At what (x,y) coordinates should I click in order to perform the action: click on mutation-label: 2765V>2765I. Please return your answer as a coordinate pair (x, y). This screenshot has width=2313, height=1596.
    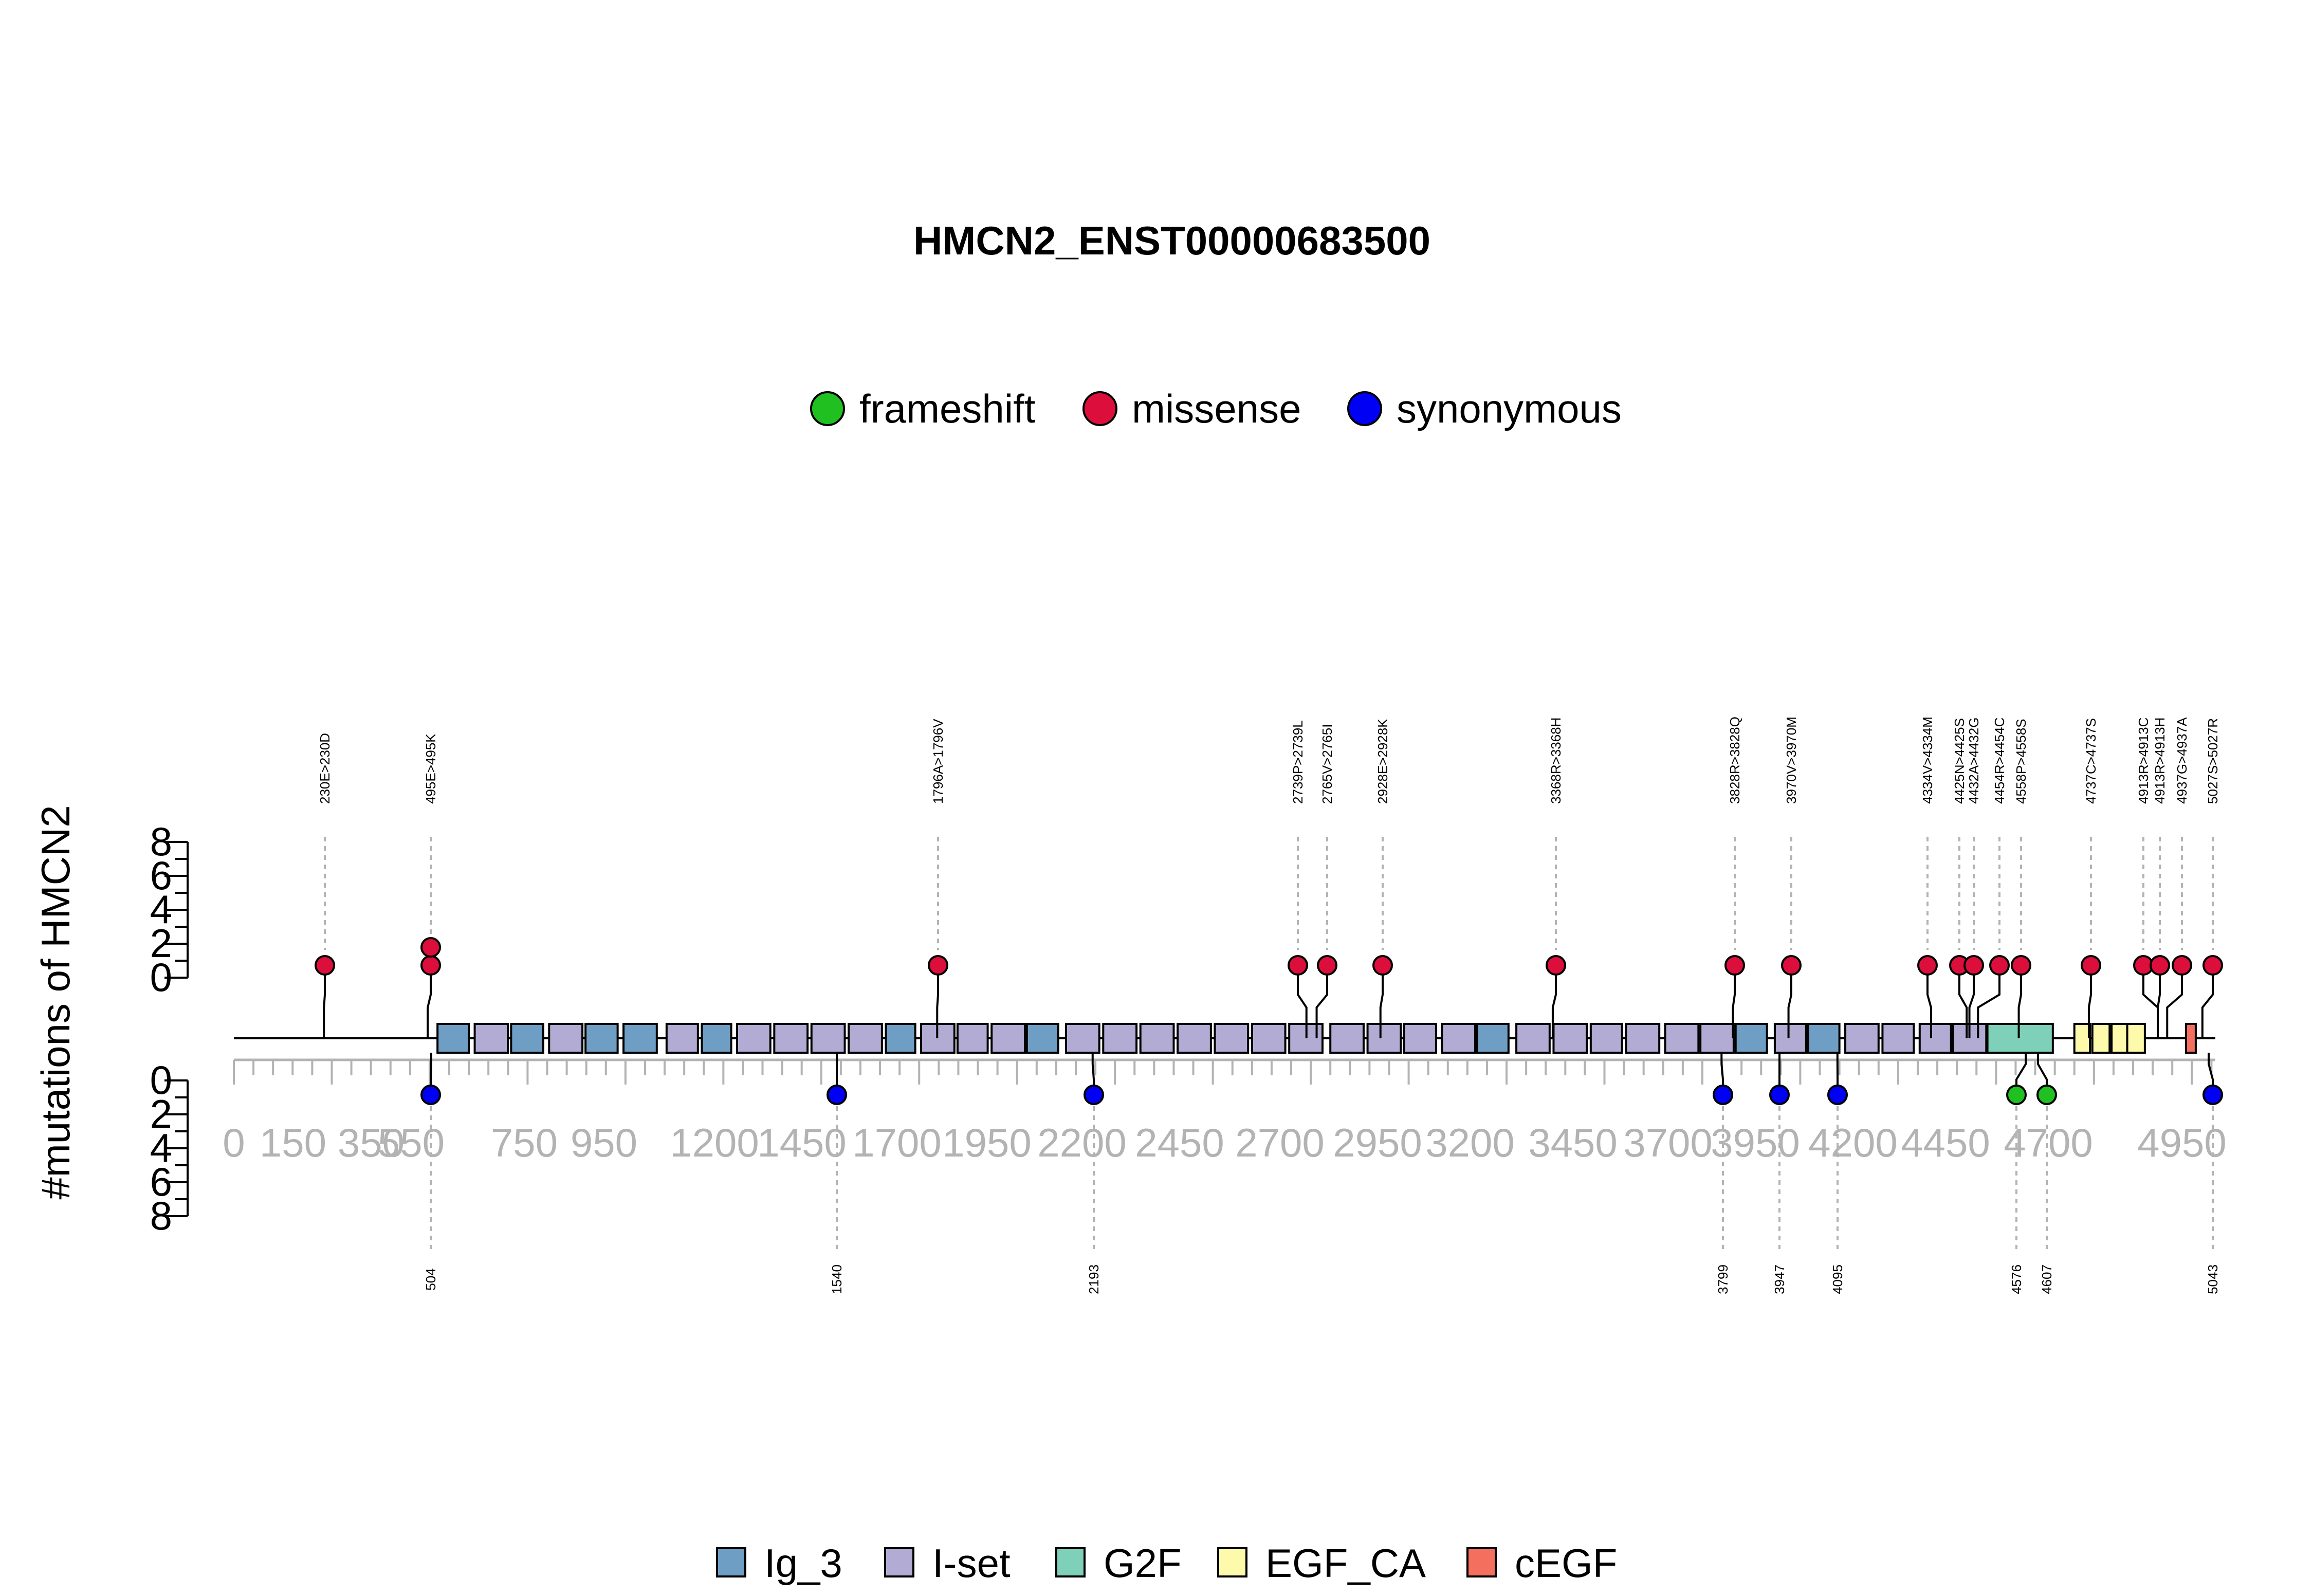
    Looking at the image, I should click on (1327, 764).